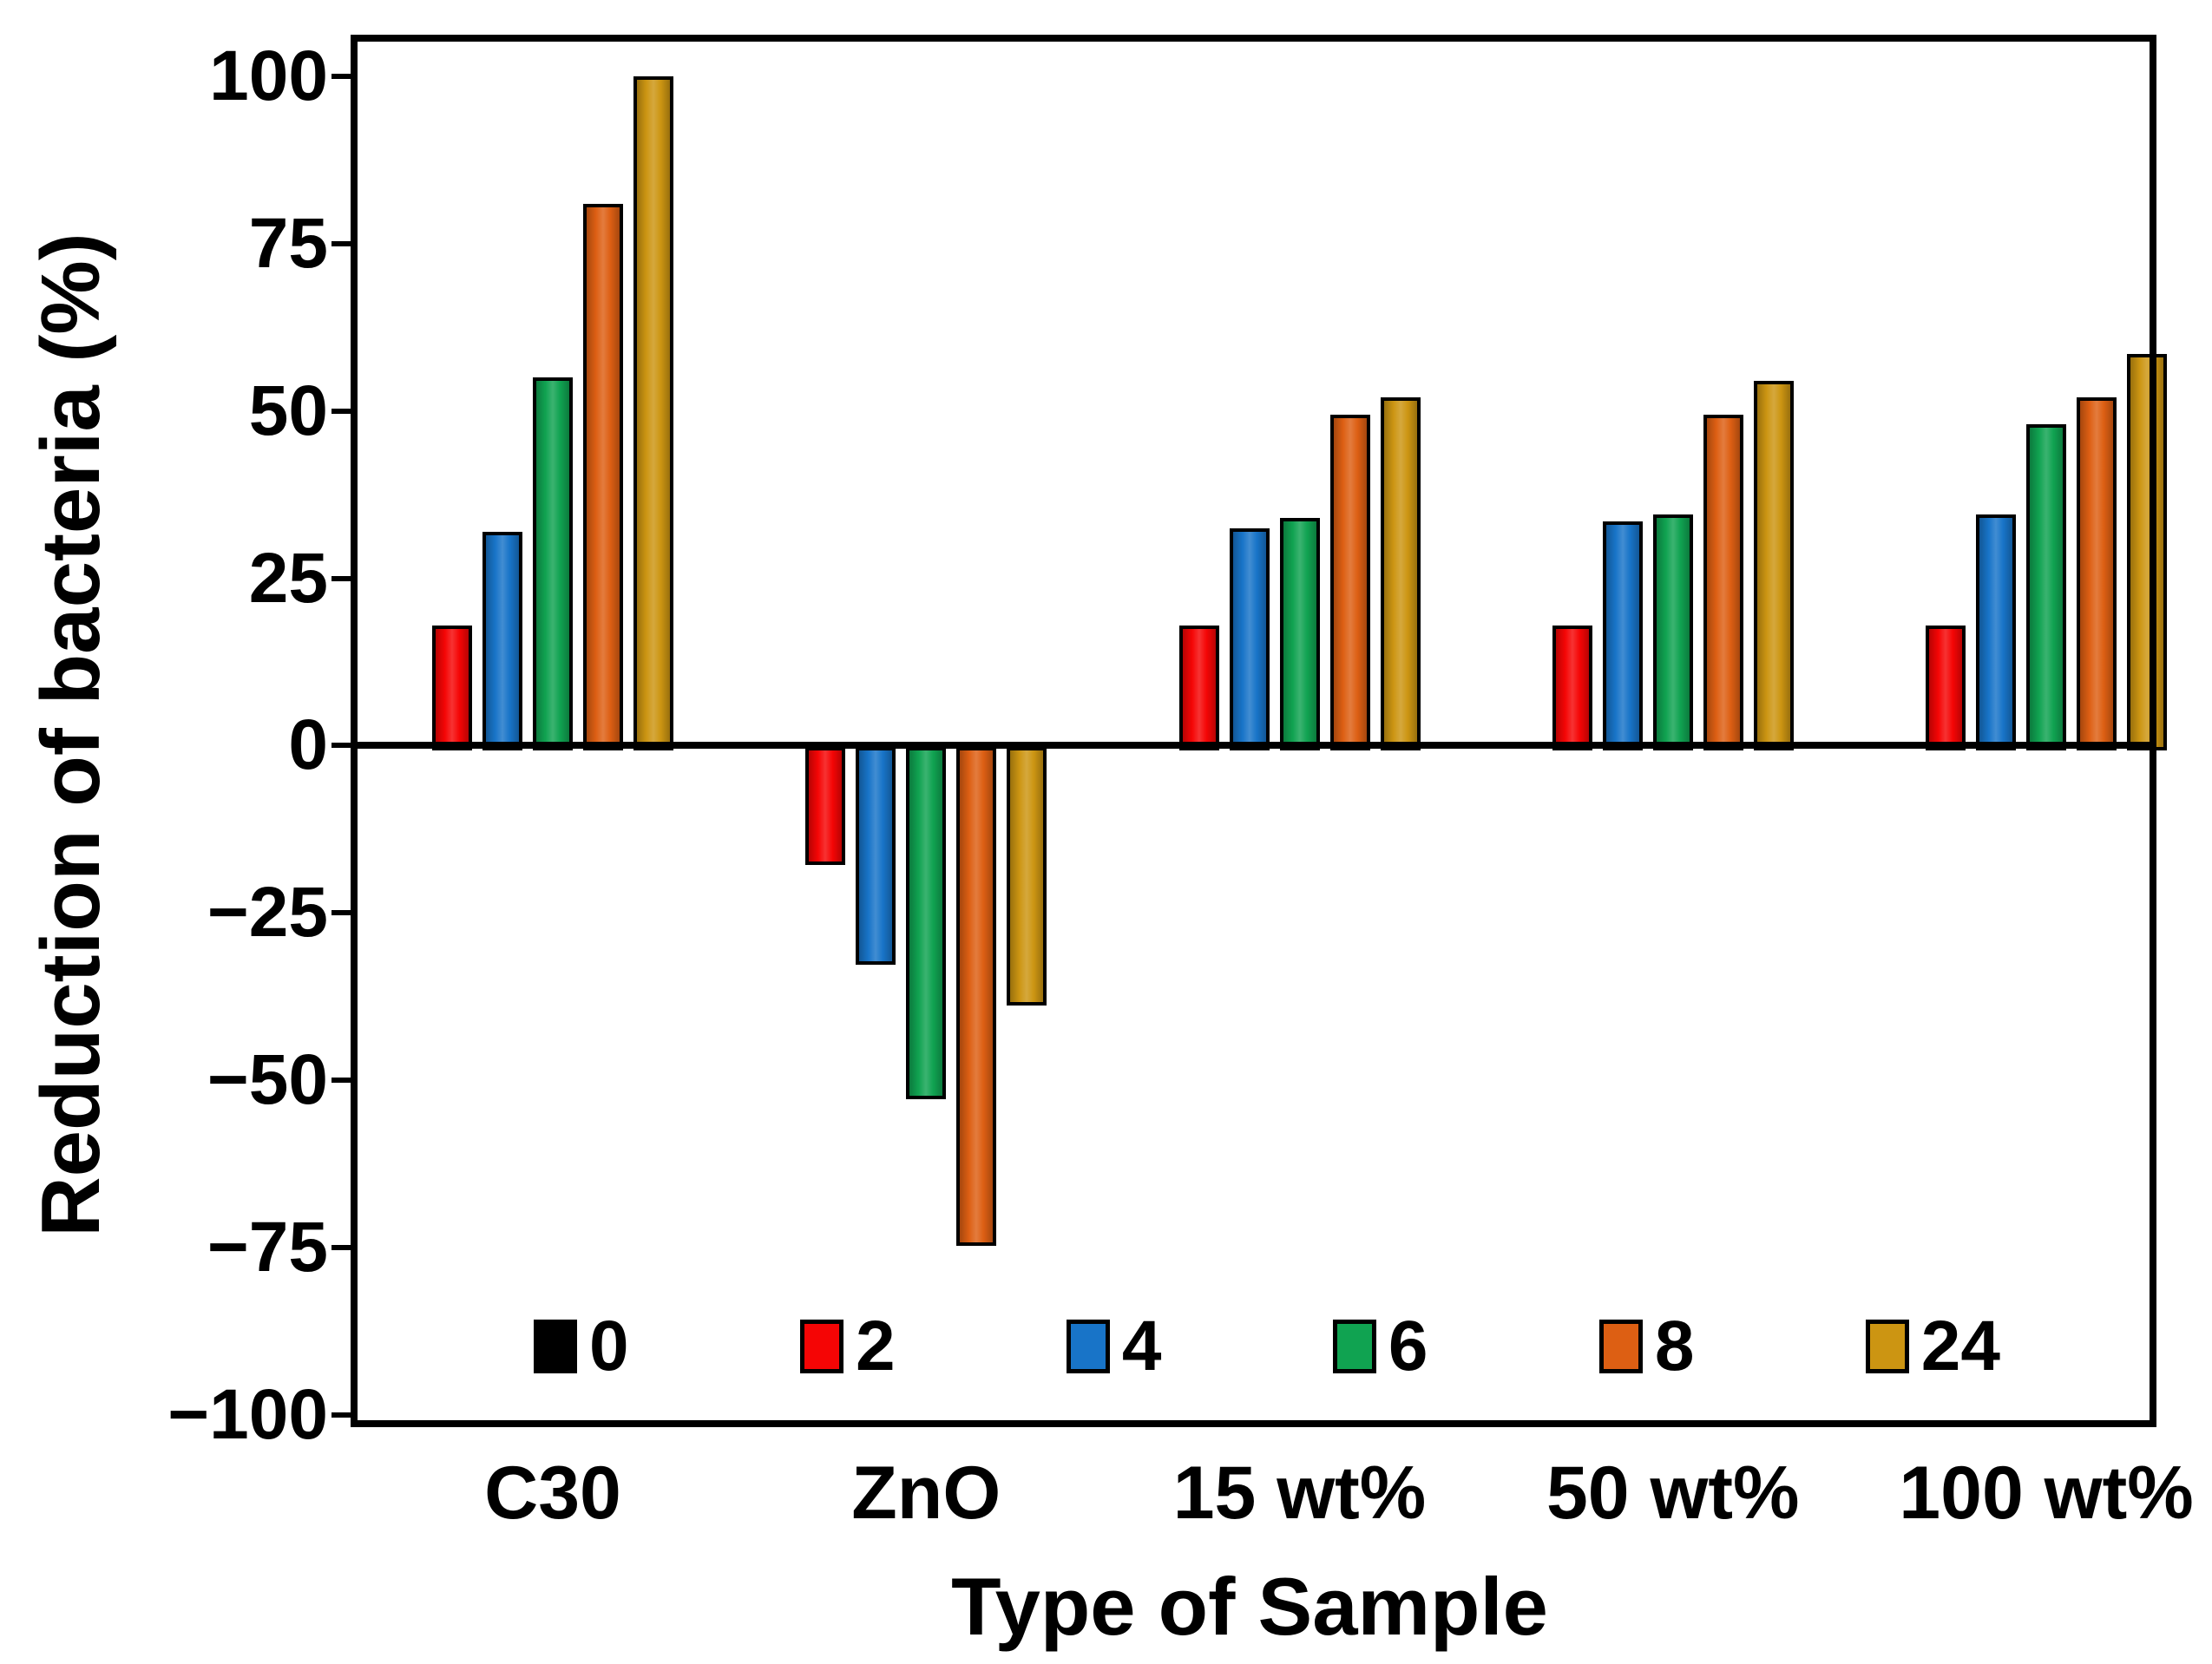  What do you see at coordinates (452, 688) in the screenshot?
I see `bar-c30-h2` at bounding box center [452, 688].